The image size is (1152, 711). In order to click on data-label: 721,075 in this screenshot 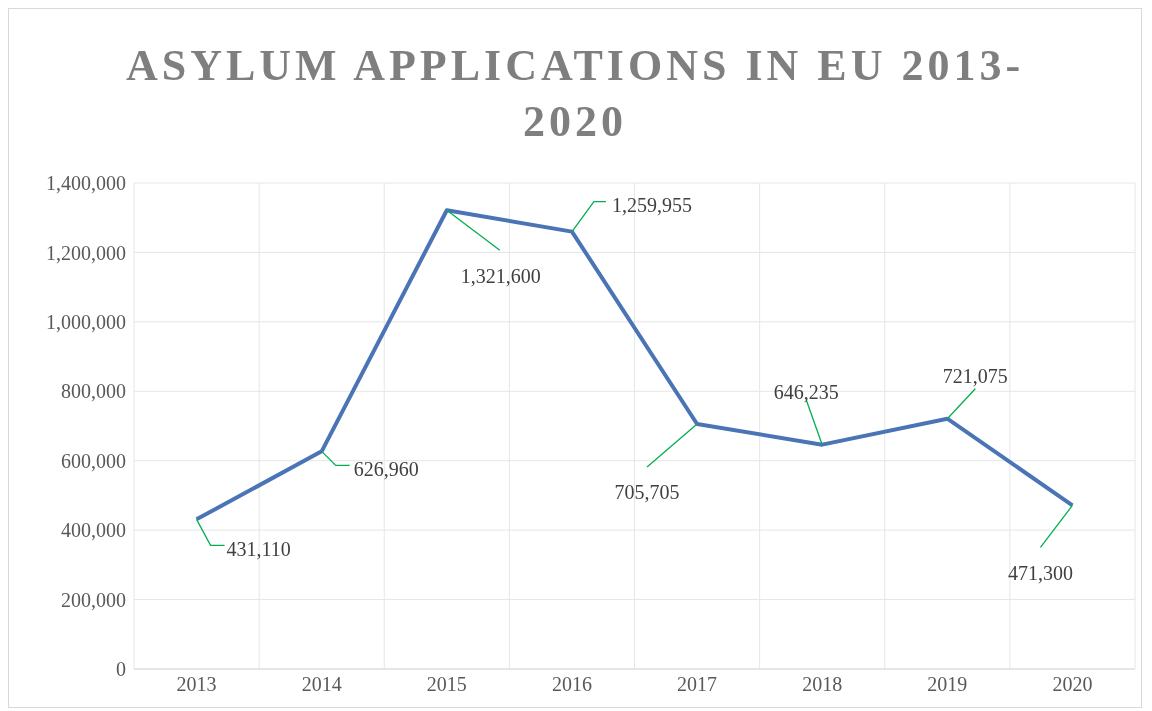, I will do `click(975, 376)`.